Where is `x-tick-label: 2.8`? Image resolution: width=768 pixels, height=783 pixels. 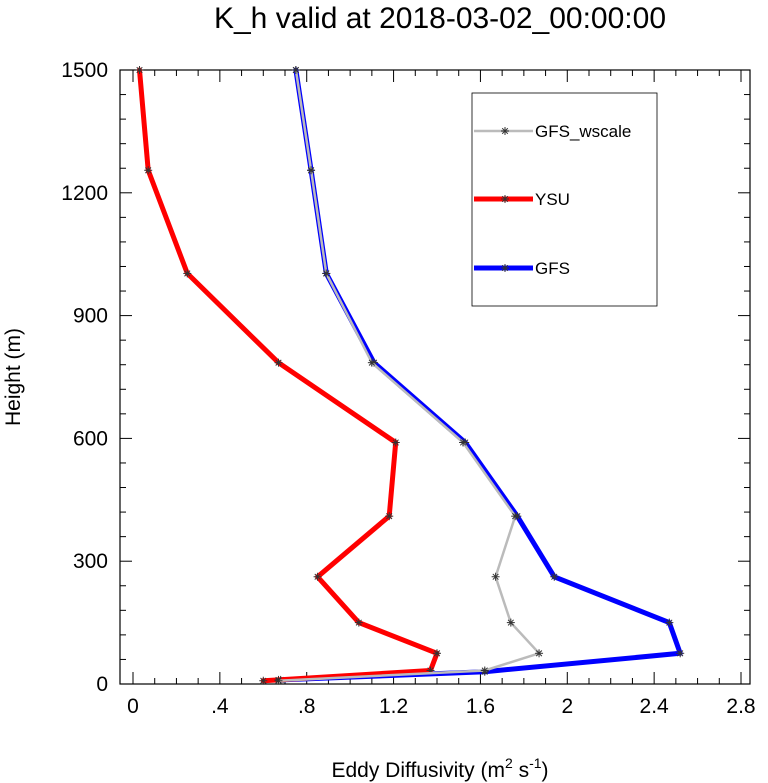 x-tick-label: 2.8 is located at coordinates (740, 706).